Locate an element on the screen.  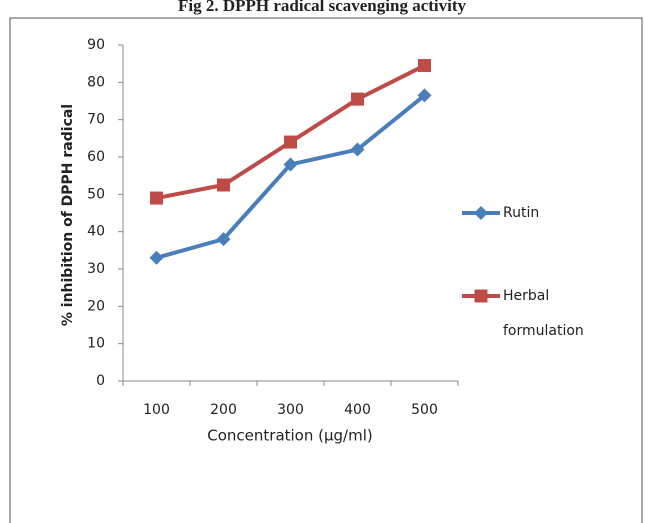
legend-label: Herbal formulation is located at coordinates (543, 313).